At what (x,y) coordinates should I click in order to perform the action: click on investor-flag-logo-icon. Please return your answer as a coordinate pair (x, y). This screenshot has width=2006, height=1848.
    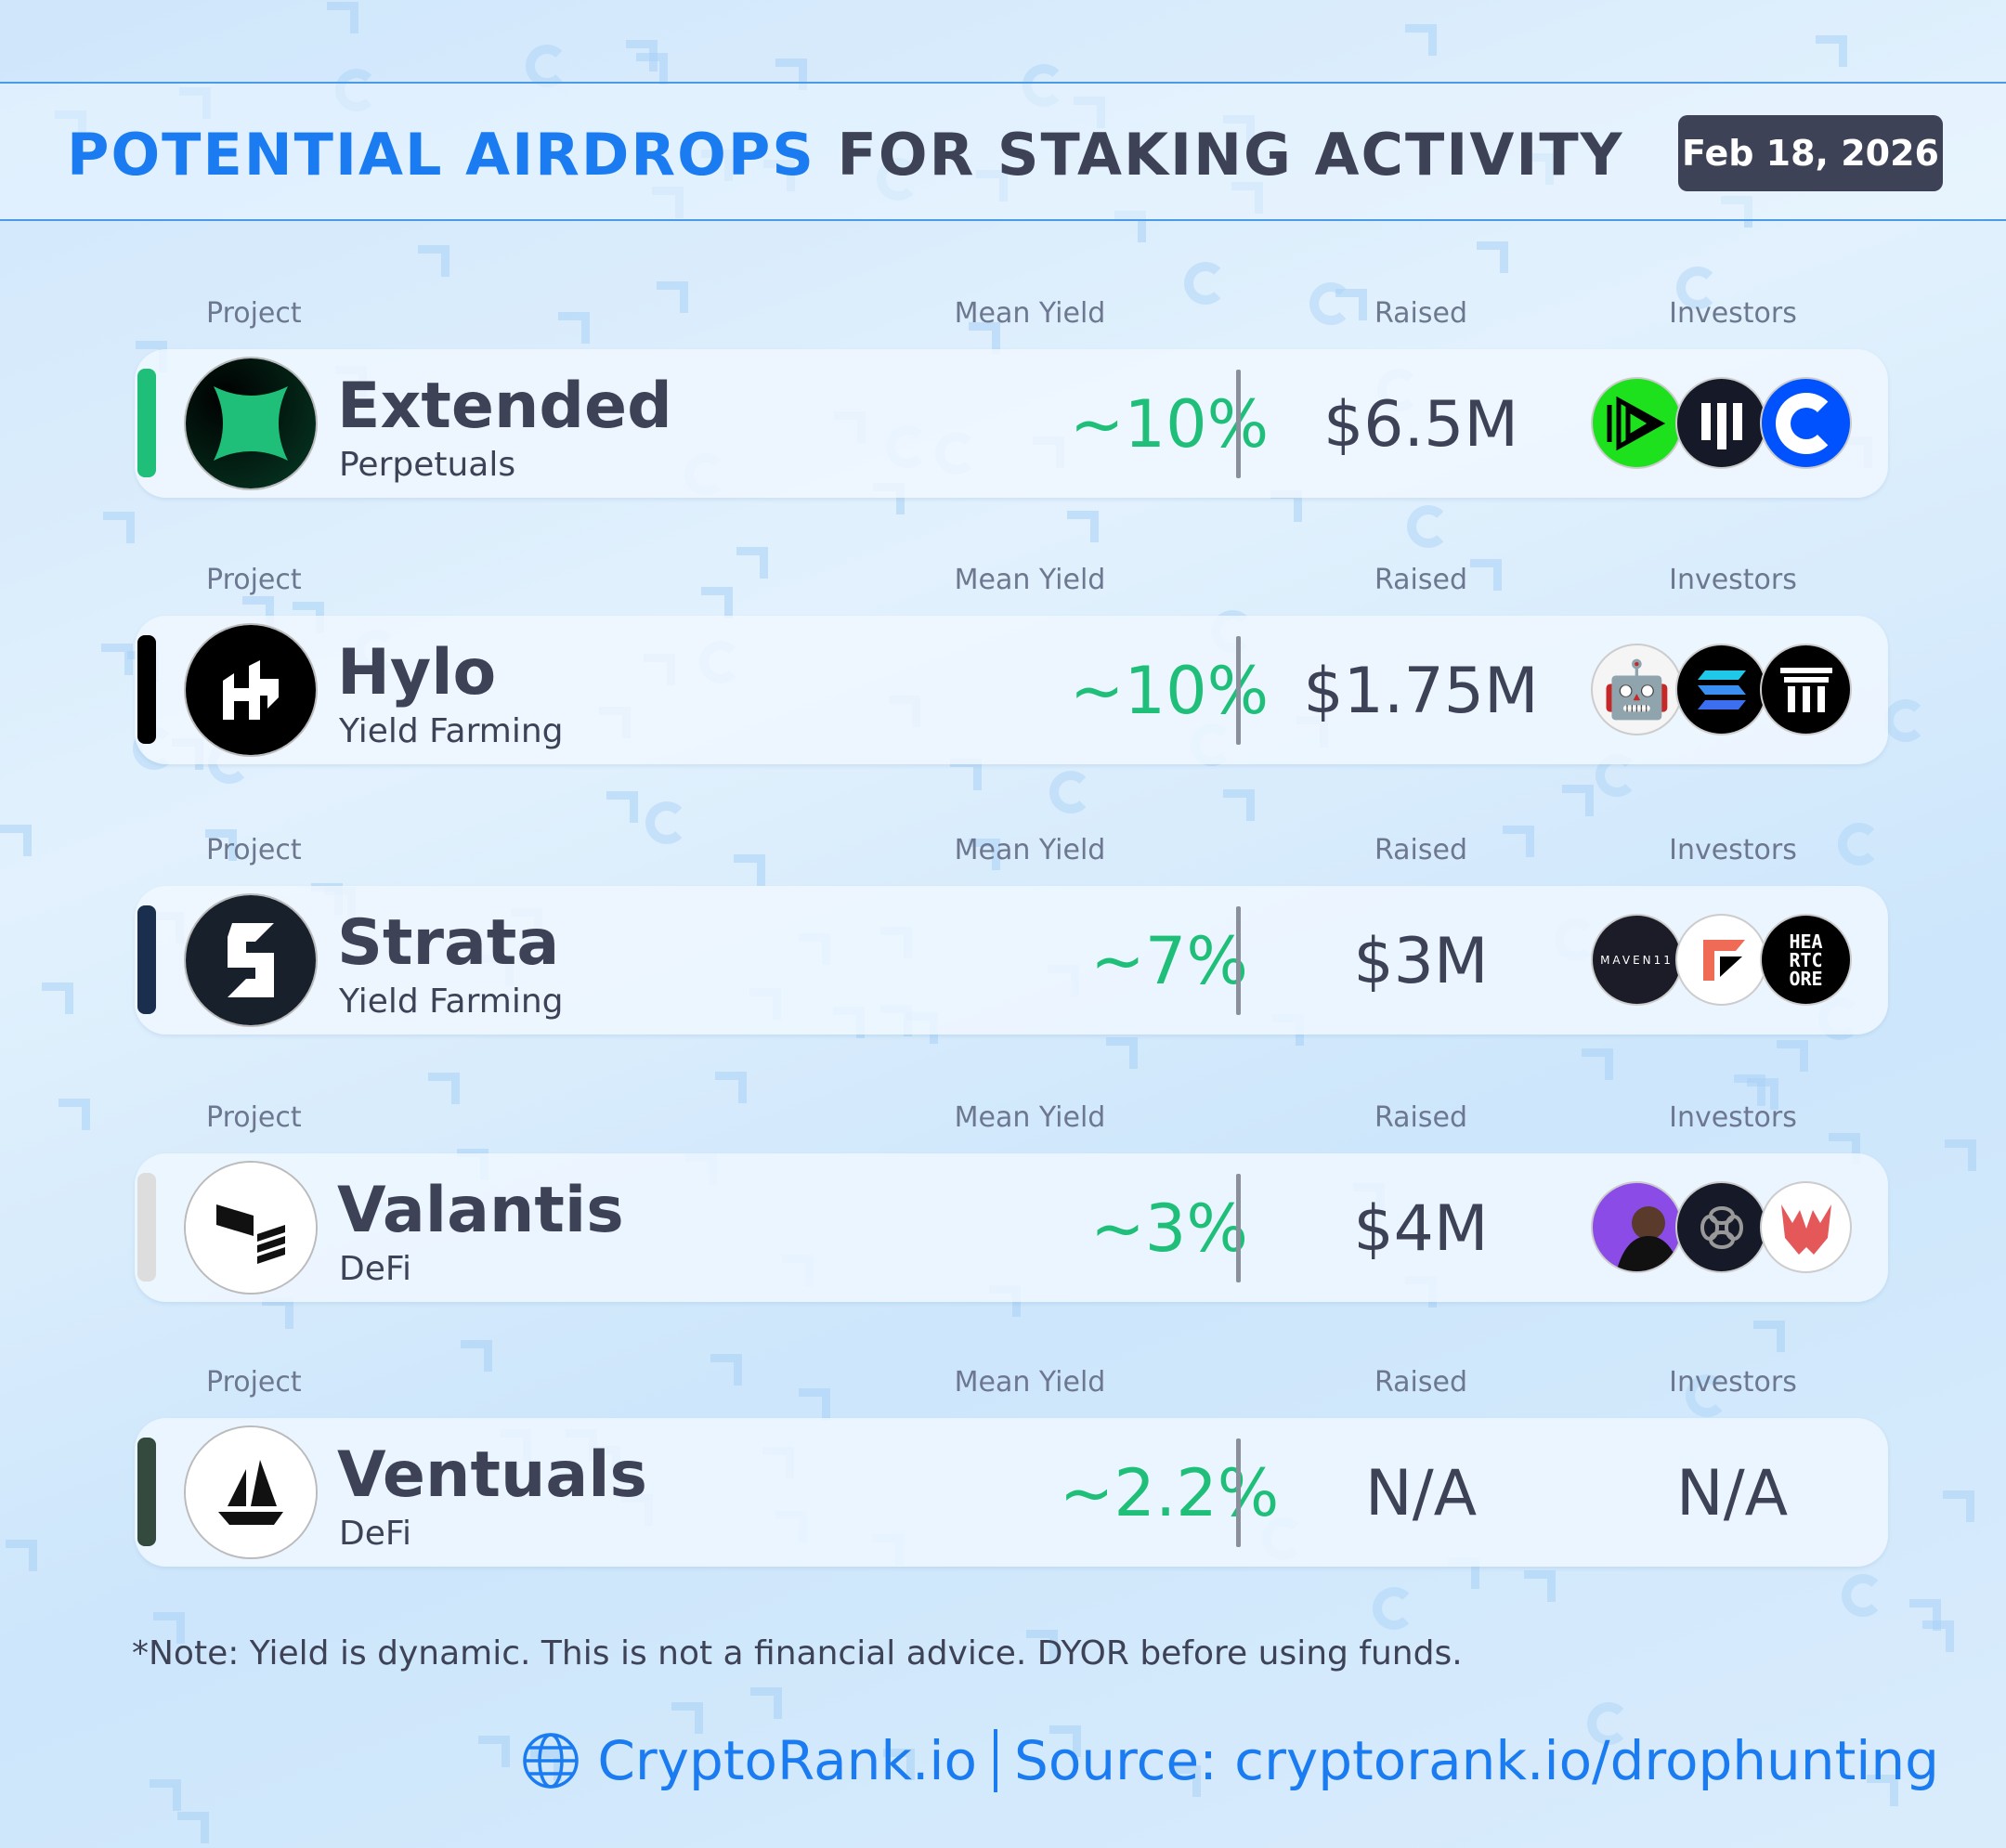
    Looking at the image, I should click on (1721, 960).